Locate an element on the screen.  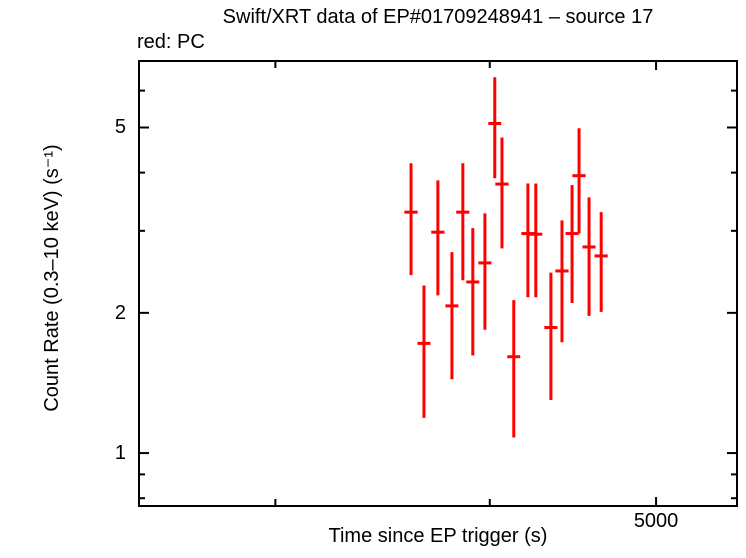
y-tick-label: 2 is located at coordinates (120, 312).